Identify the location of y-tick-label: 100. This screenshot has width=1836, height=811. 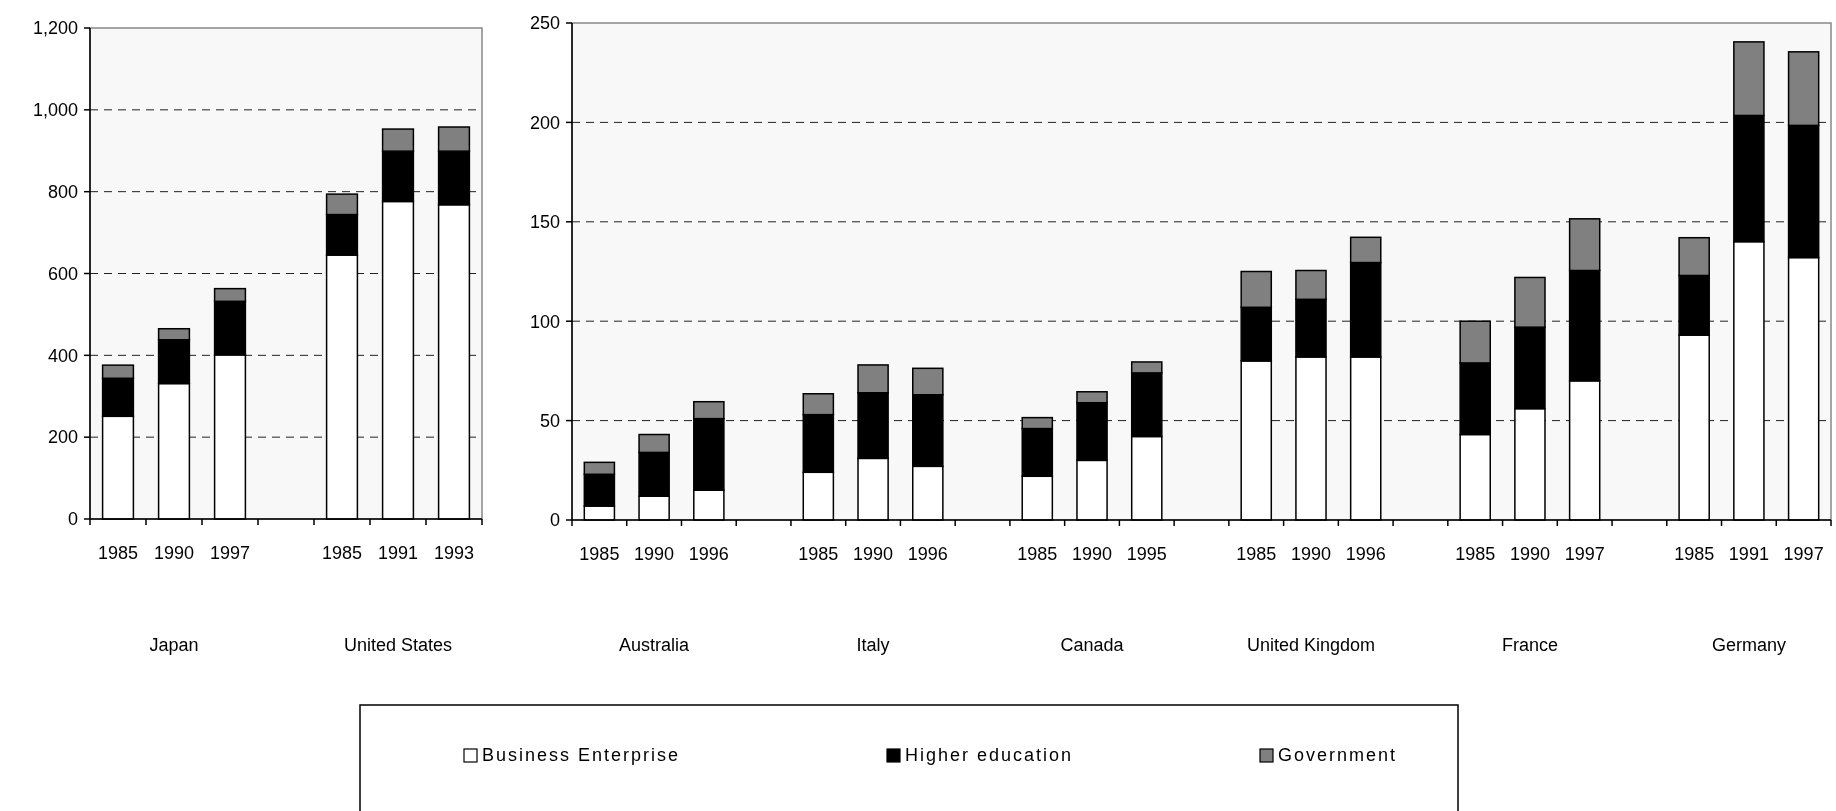
(544, 321).